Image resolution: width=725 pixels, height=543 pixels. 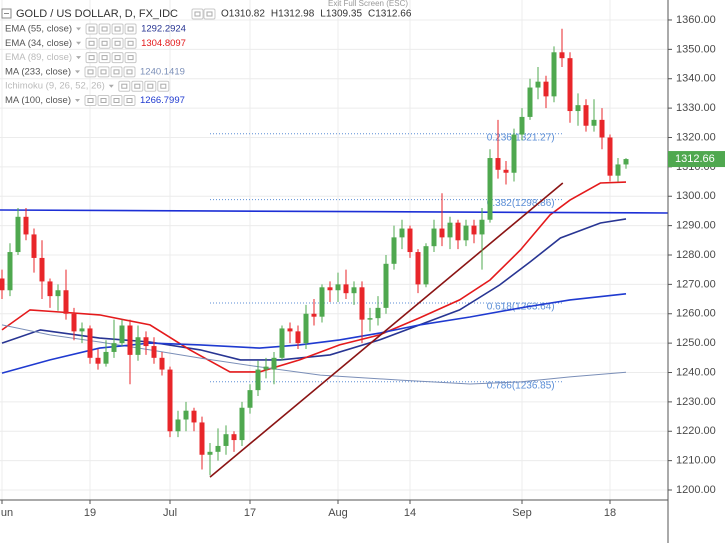 What do you see at coordinates (696, 255) in the screenshot?
I see `y-tick-label: 1280.00` at bounding box center [696, 255].